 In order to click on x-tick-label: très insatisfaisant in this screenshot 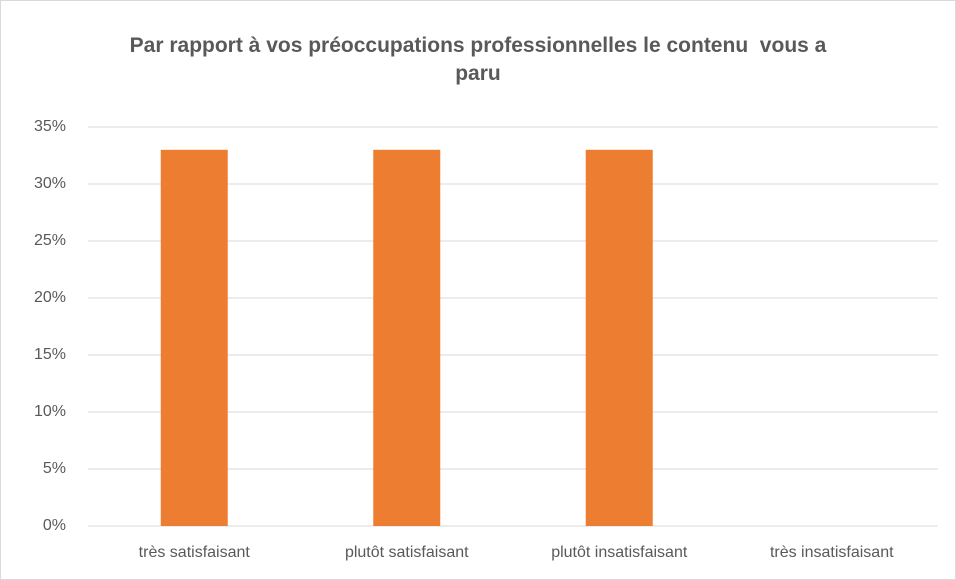, I will do `click(832, 552)`.